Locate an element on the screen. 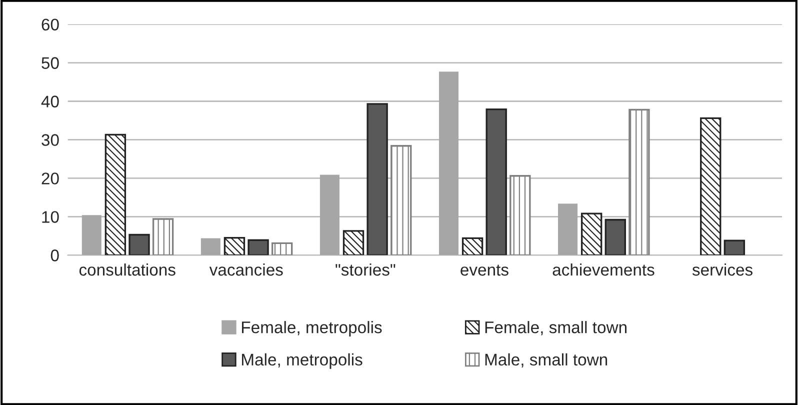 This screenshot has width=798, height=405. y-tick-label: 0 is located at coordinates (54, 256).